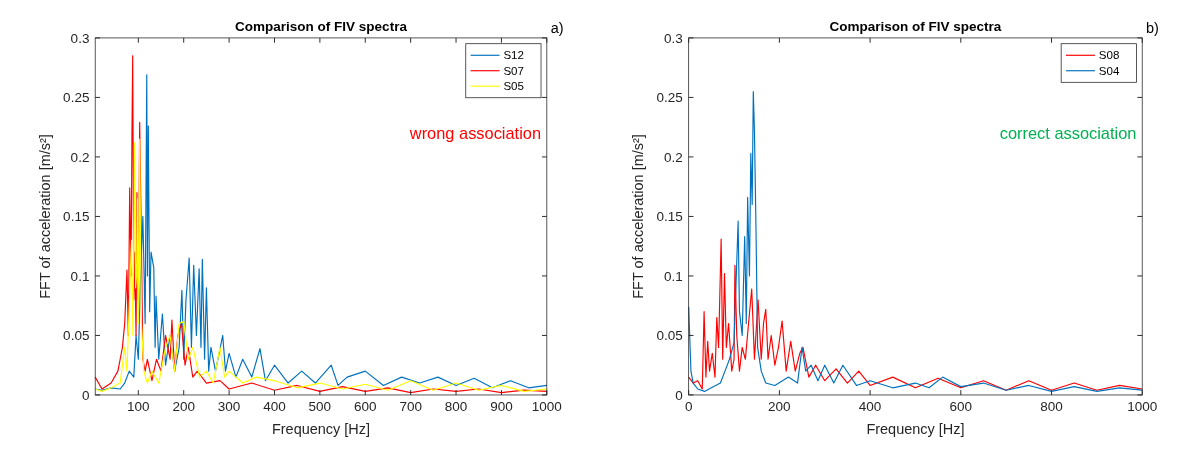 The image size is (1194, 457). What do you see at coordinates (410, 407) in the screenshot?
I see `x-tick-label: 700` at bounding box center [410, 407].